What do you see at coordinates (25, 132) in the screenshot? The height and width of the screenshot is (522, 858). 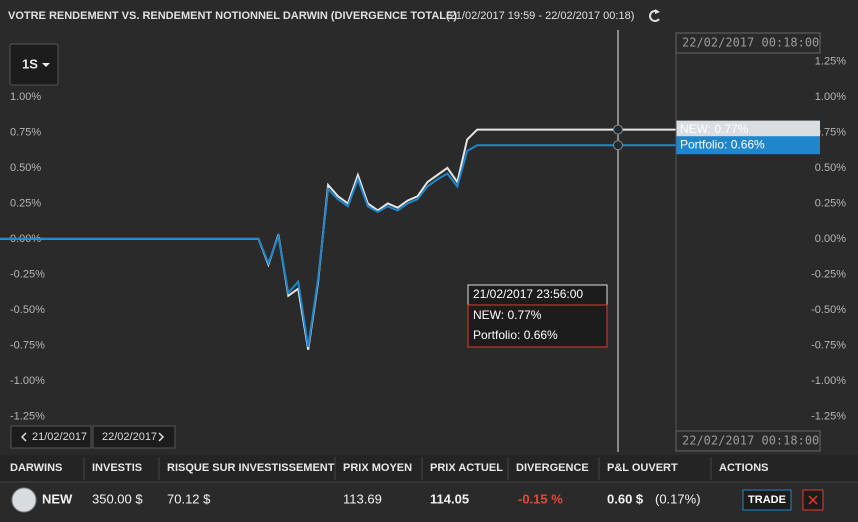 I see `y-tick-label-left: 0.75%` at bounding box center [25, 132].